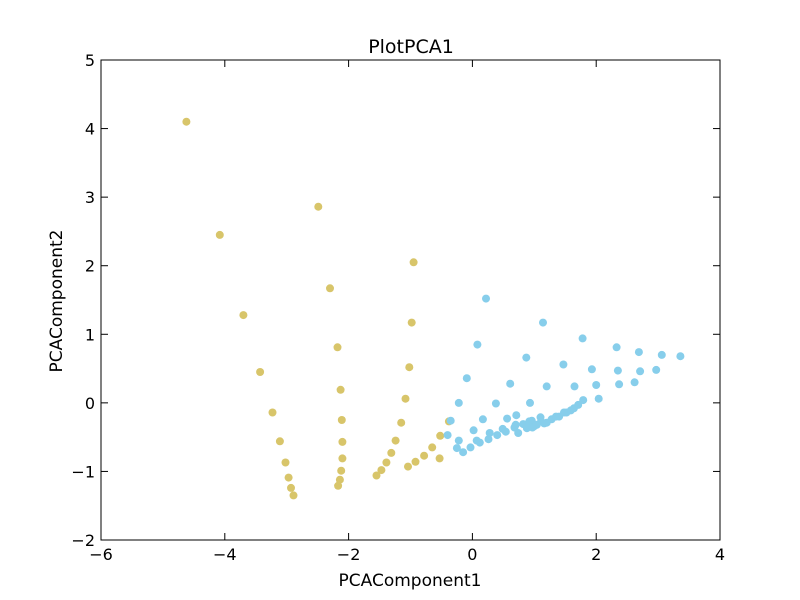  I want to click on x-tick-label: −2, so click(349, 554).